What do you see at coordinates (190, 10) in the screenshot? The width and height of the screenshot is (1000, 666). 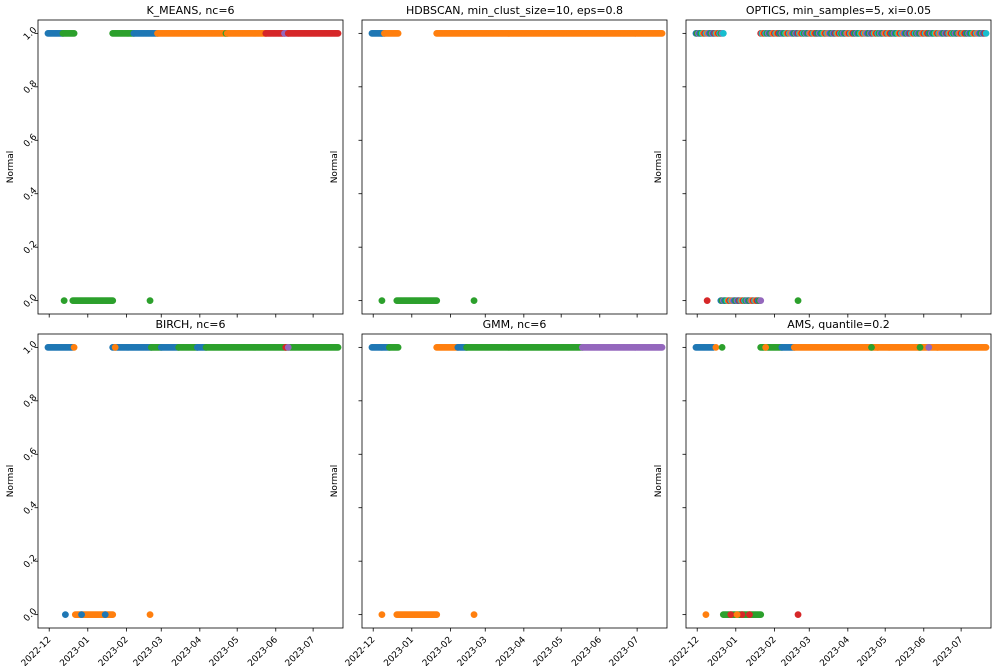 I see `chart-title: K_MEANS, nc=6` at bounding box center [190, 10].